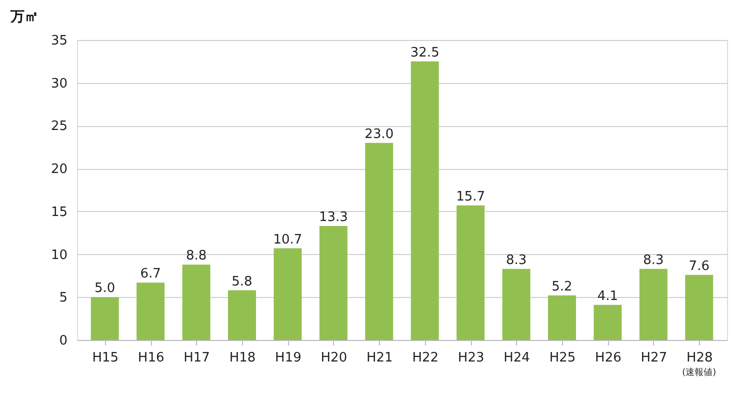 The height and width of the screenshot is (416, 738). Describe the element at coordinates (654, 358) in the screenshot. I see `x-tick-label: H27` at that location.